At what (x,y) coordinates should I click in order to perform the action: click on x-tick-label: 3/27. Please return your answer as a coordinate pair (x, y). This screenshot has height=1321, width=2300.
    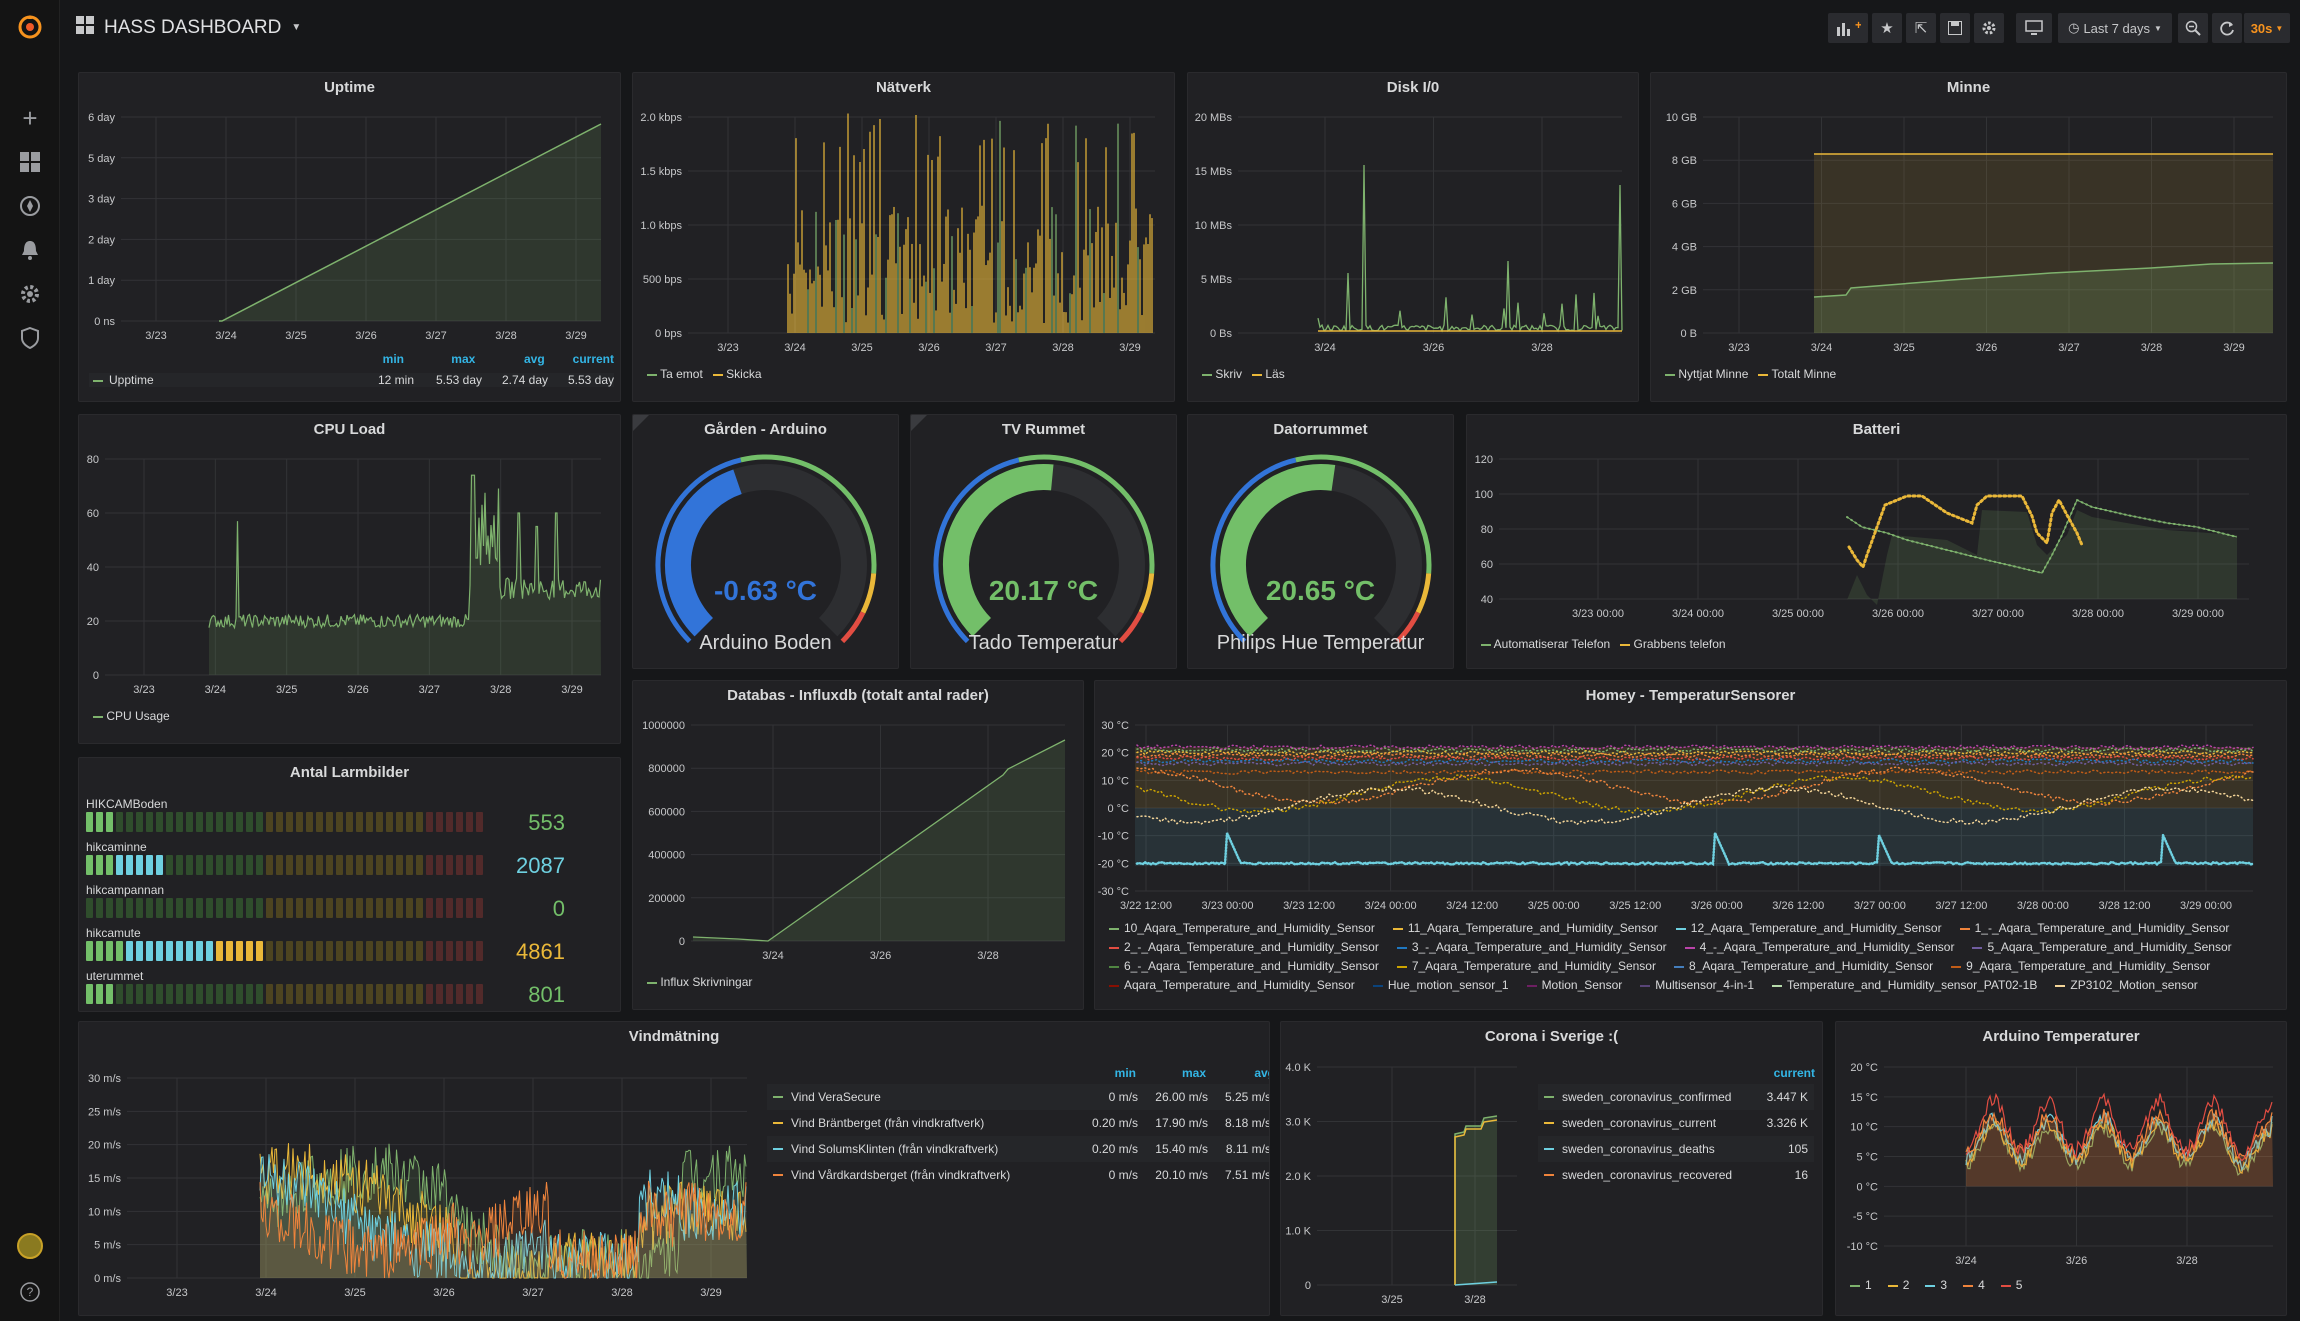
    Looking at the image, I should click on (995, 348).